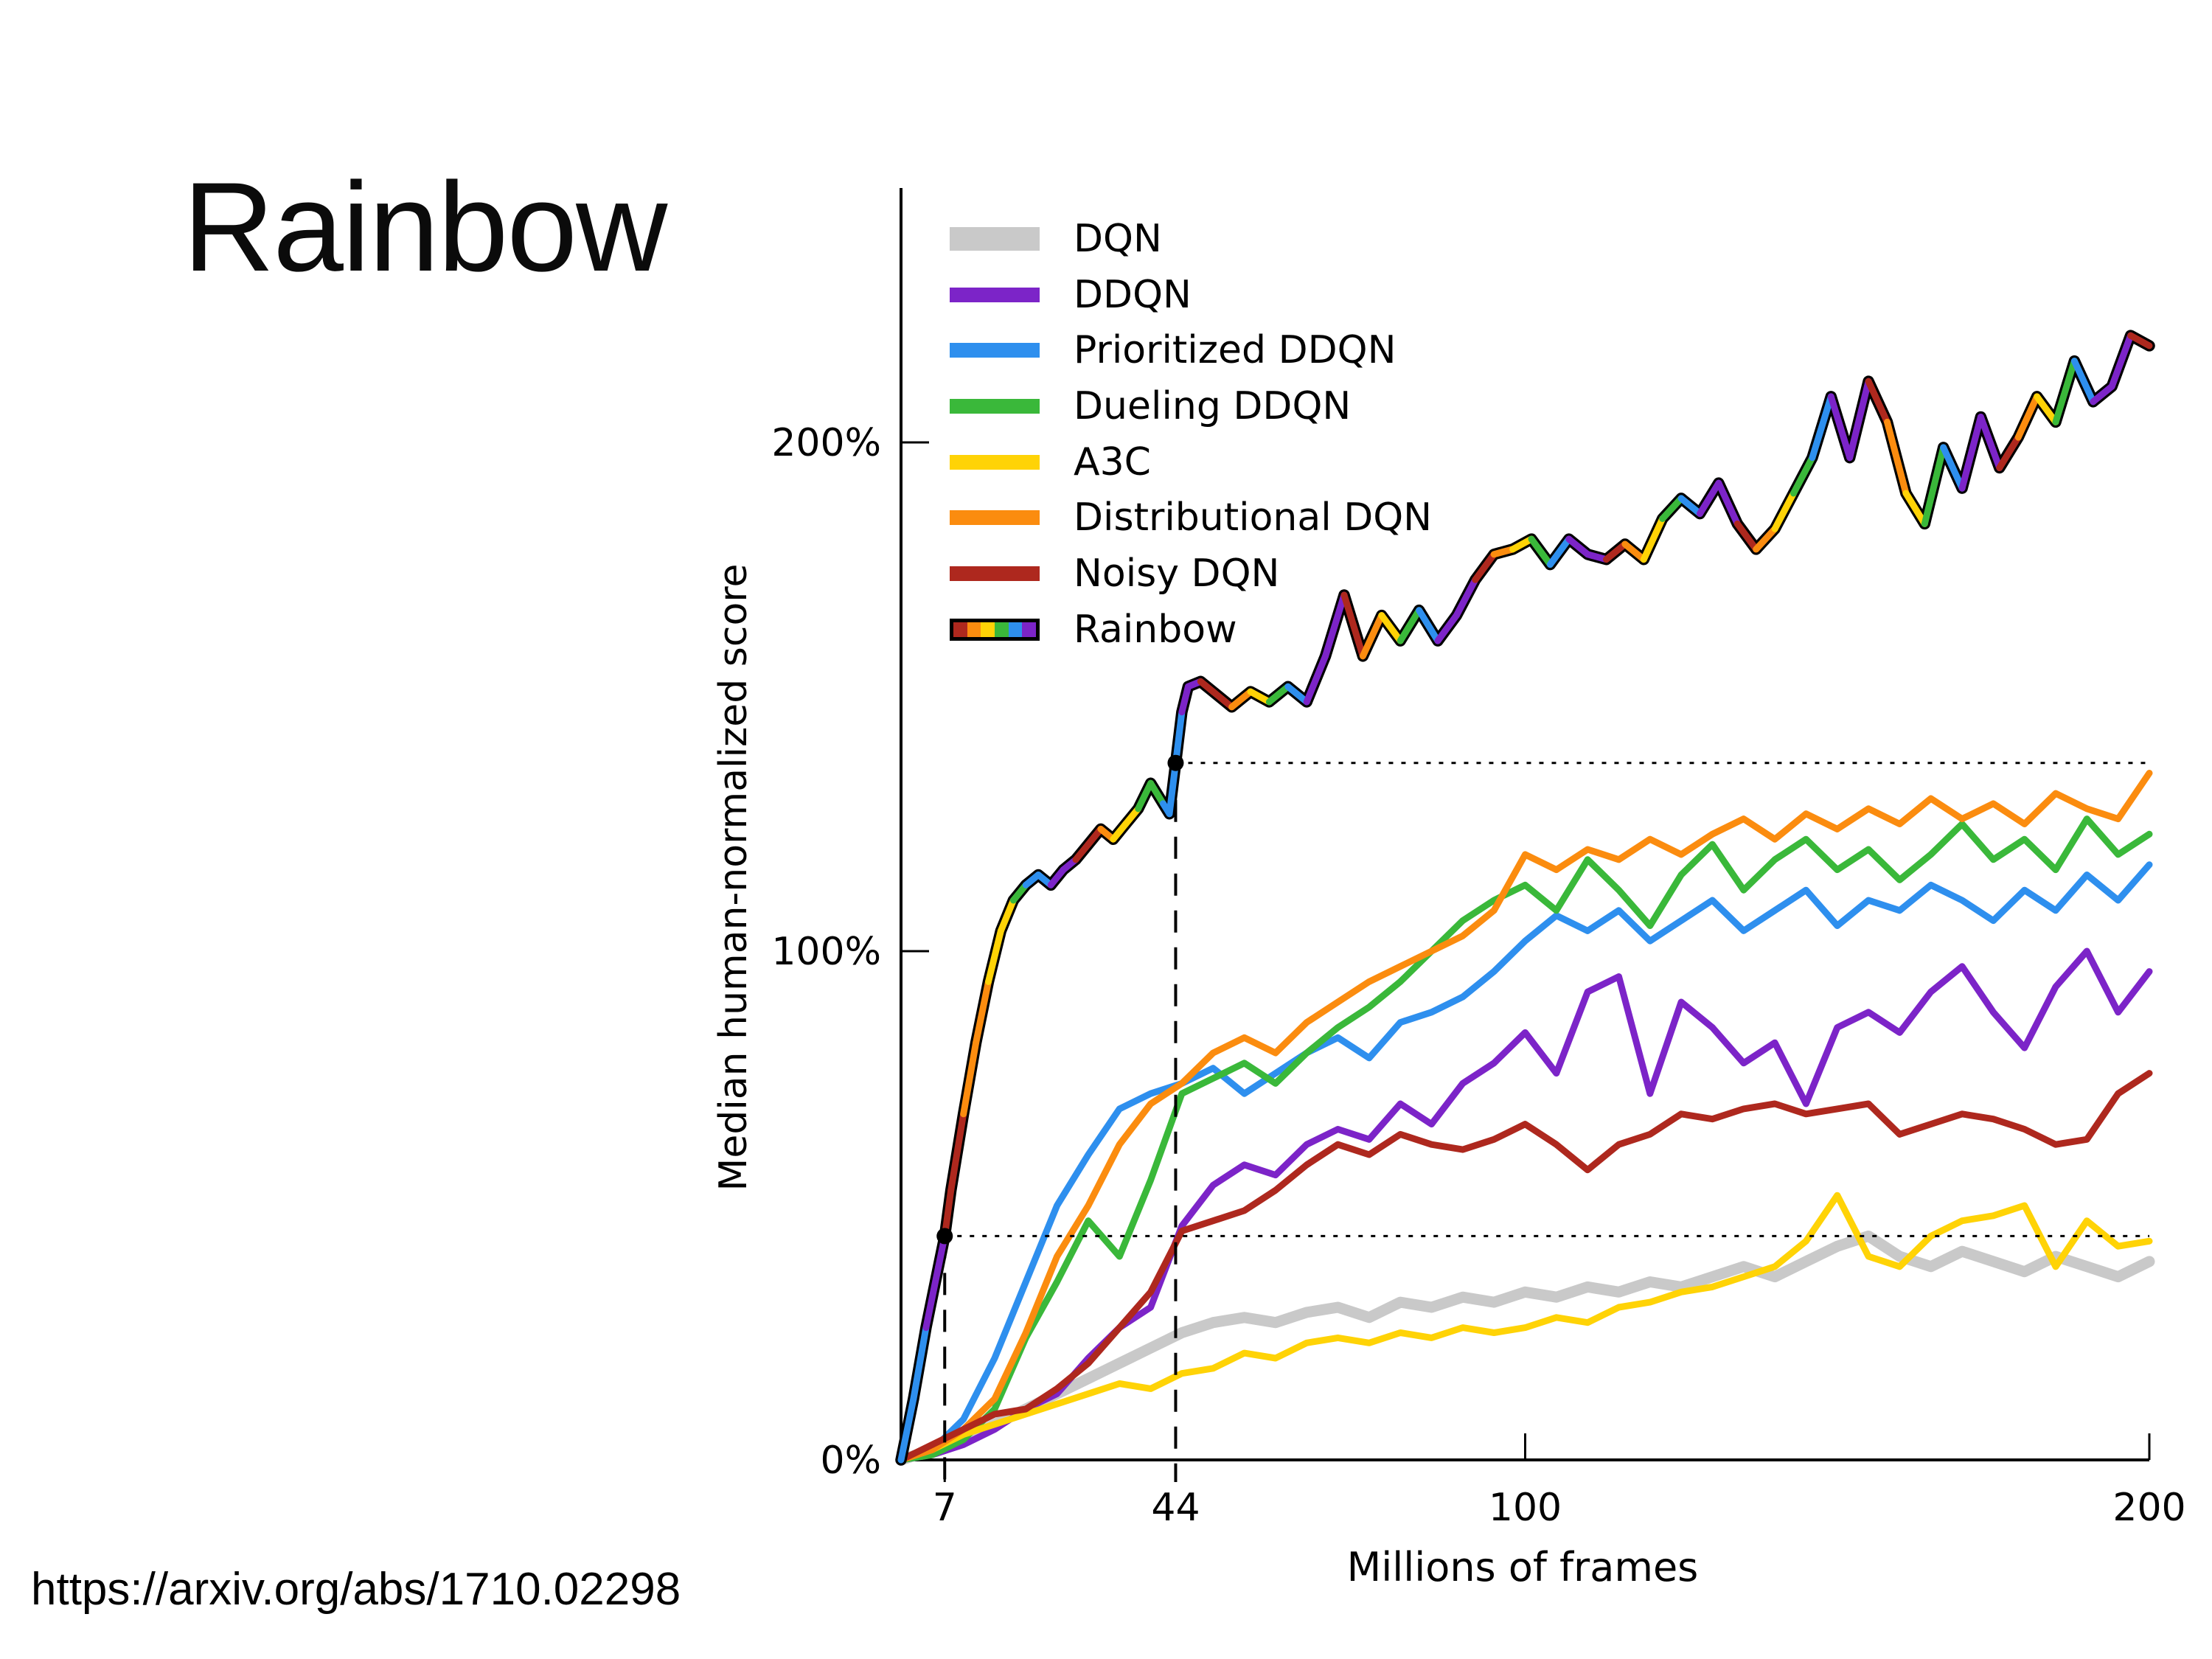 The width and height of the screenshot is (2212, 1659). I want to click on legend-item-ddqn: DDQN, so click(1191, 295).